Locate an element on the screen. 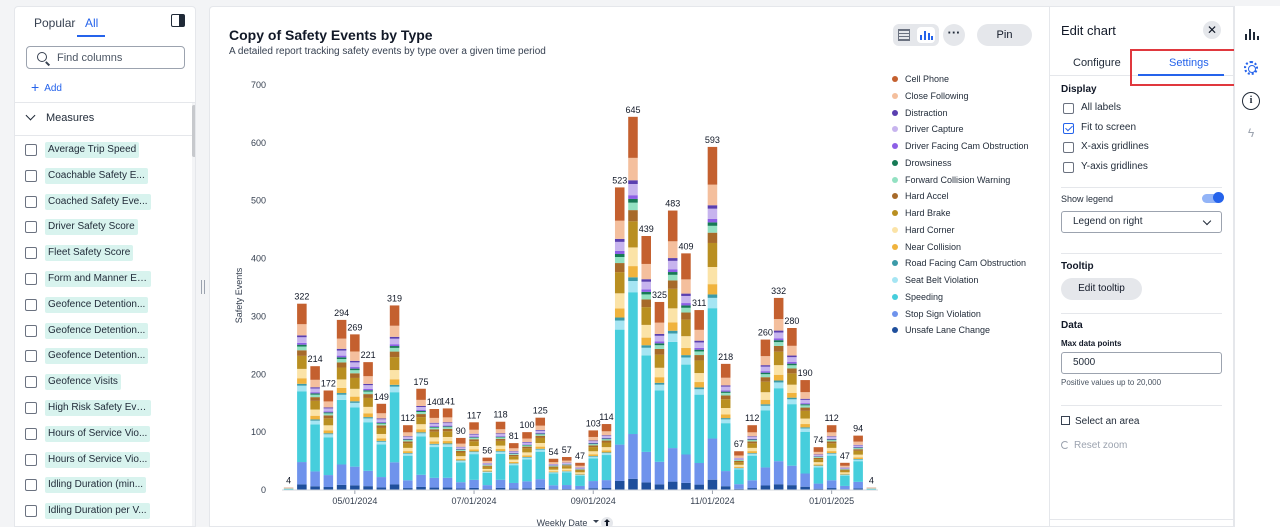 This screenshot has width=1280, height=527. x-axis-title: Weekly Date is located at coordinates (562, 522).